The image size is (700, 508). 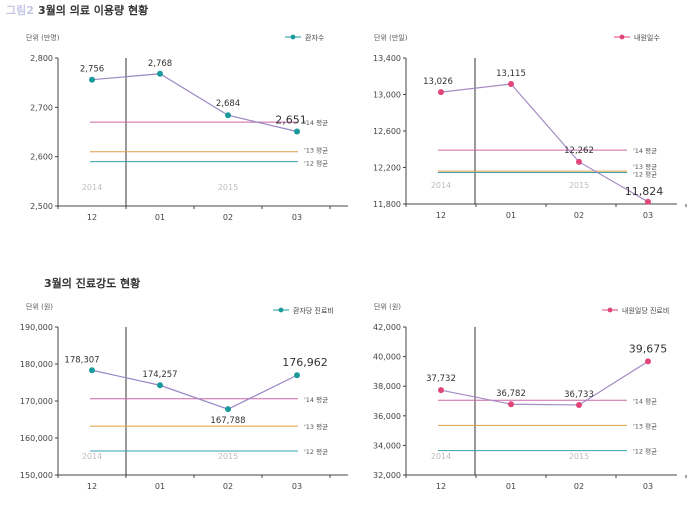 I want to click on chart3-data-label: 176,962, so click(x=305, y=362).